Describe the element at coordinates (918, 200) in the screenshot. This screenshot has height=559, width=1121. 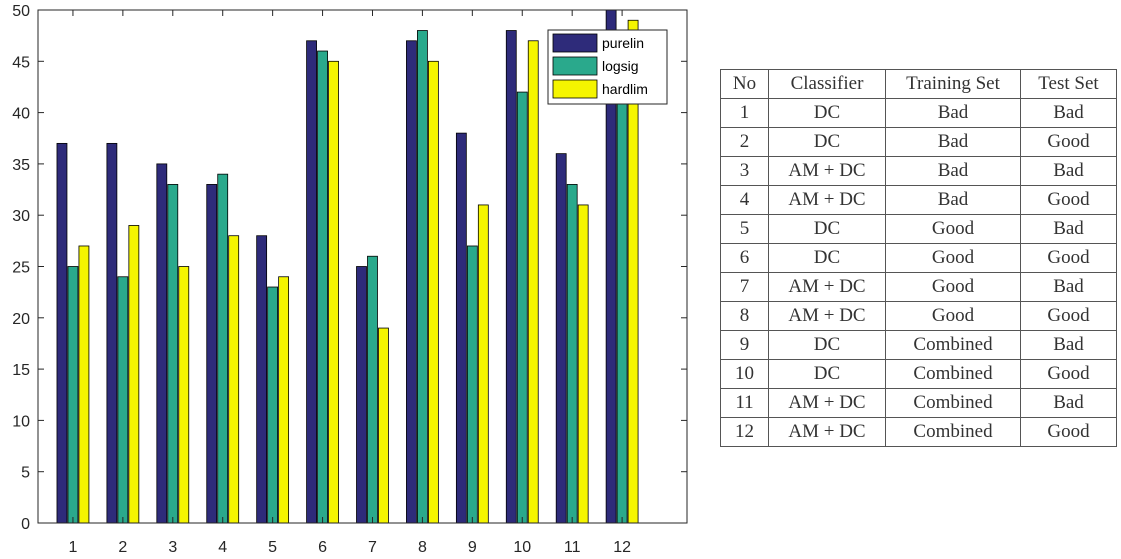
I see `table-row: 4 AM + DC Bad Good` at that location.